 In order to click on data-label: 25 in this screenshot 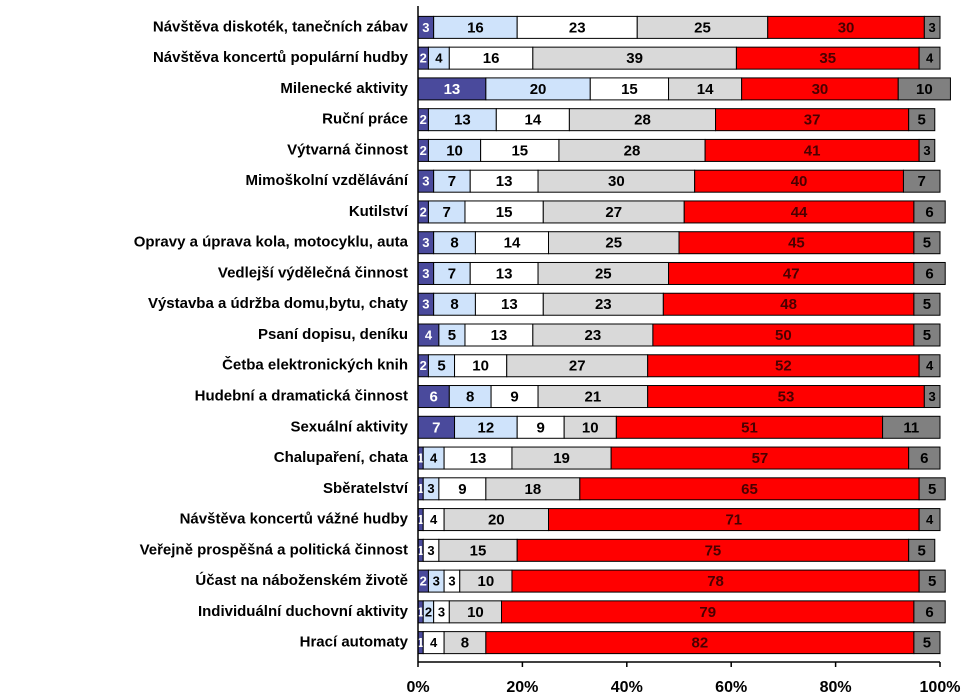, I will do `click(613, 243)`.